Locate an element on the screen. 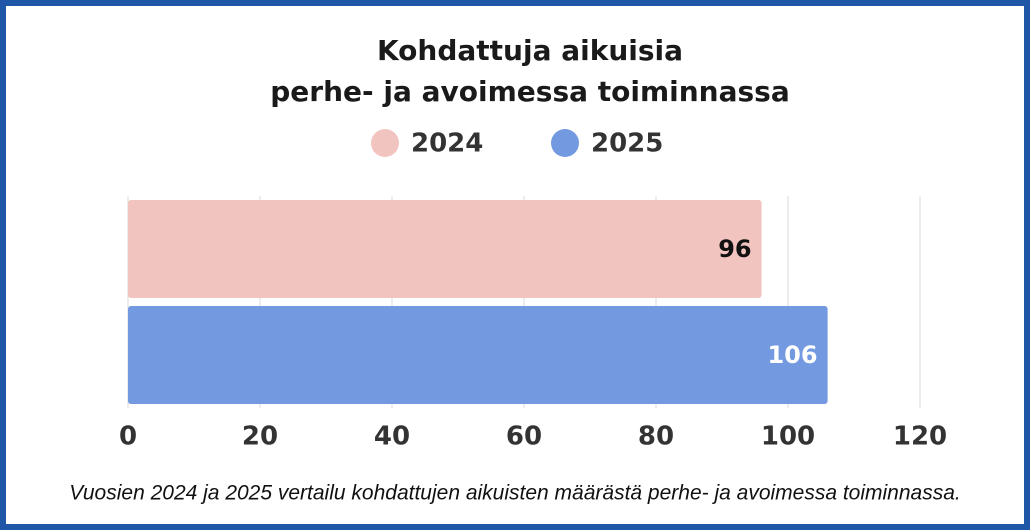 This screenshot has height=530, width=1030. legend-label: 2025 is located at coordinates (627, 144).